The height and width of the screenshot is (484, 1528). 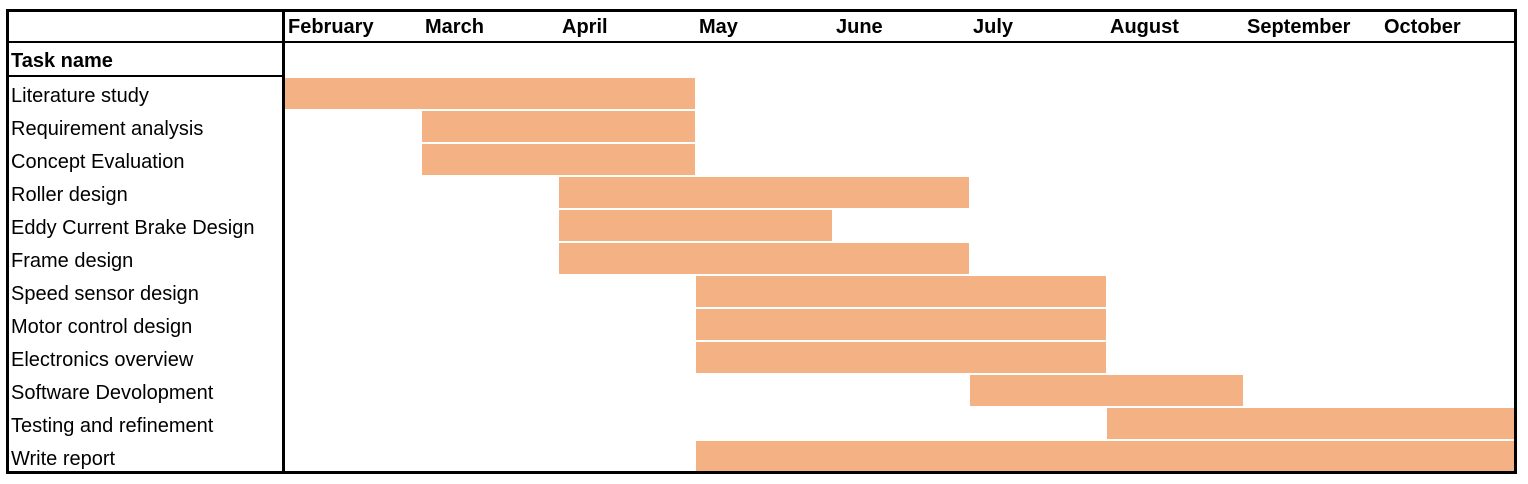 What do you see at coordinates (331, 27) in the screenshot?
I see `month-label: February` at bounding box center [331, 27].